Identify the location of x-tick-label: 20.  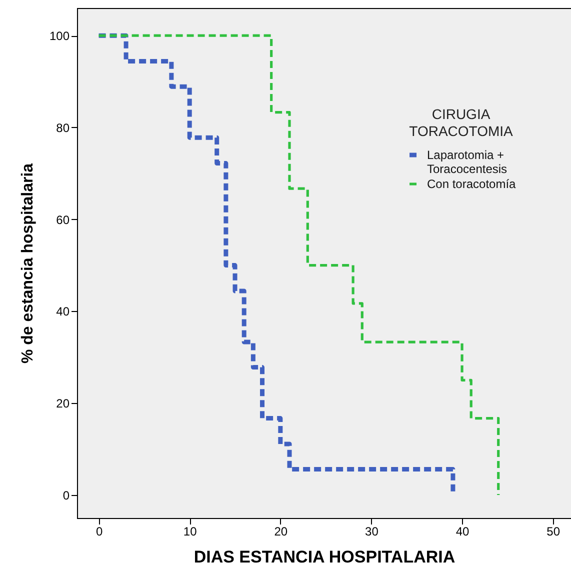
(281, 531).